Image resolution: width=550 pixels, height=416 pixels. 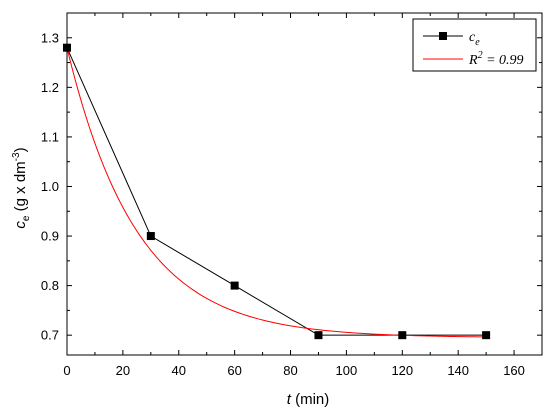 I want to click on y-tick-label: 1.3, so click(x=50, y=37).